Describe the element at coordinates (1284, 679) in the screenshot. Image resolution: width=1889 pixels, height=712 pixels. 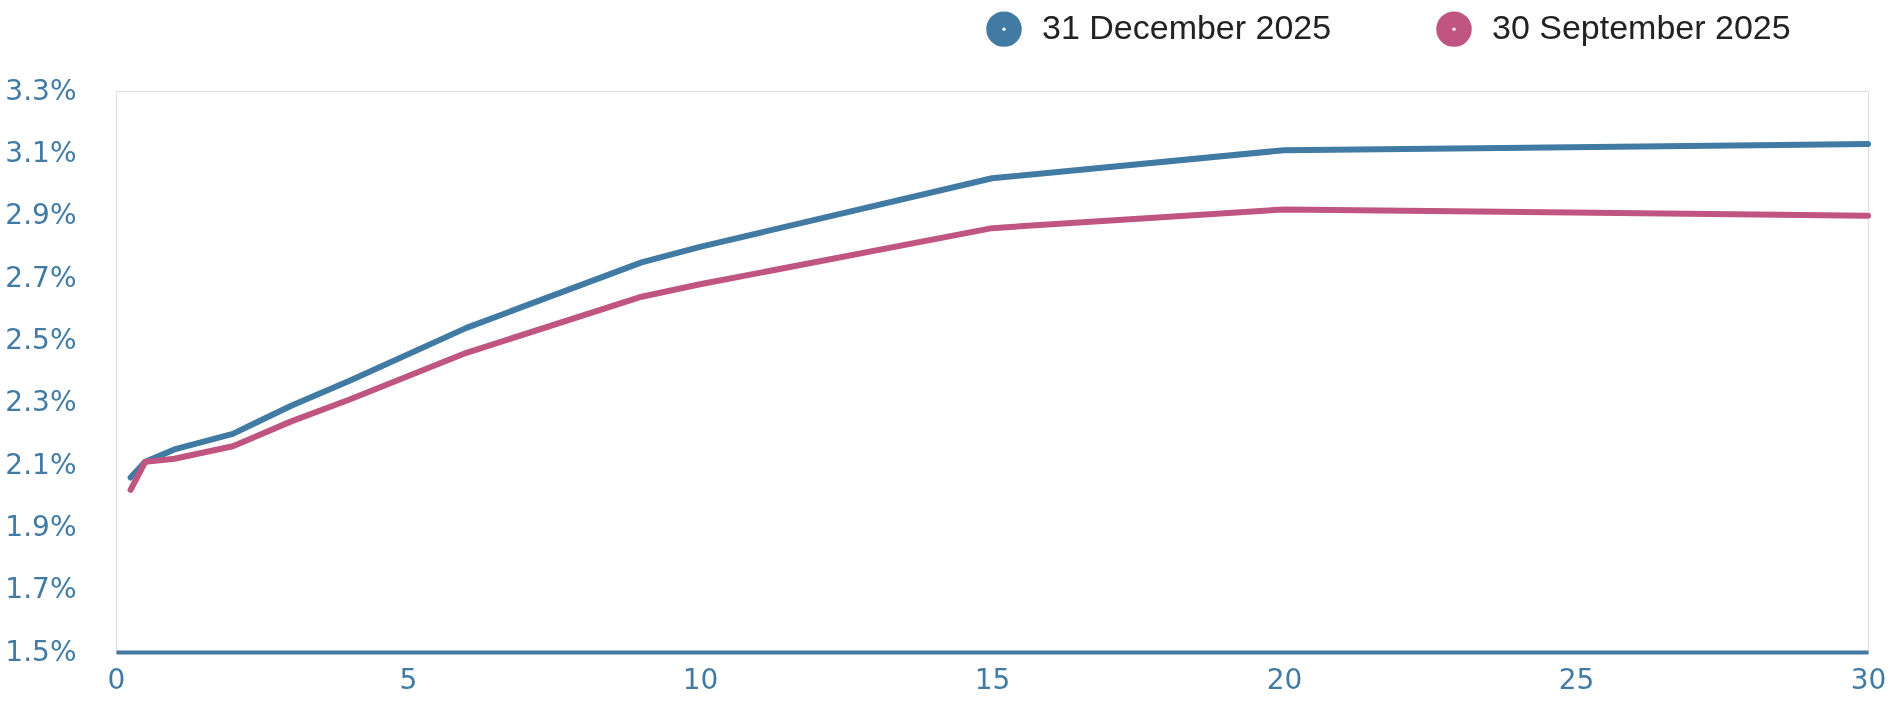
I see `x-tick-label: 20` at that location.